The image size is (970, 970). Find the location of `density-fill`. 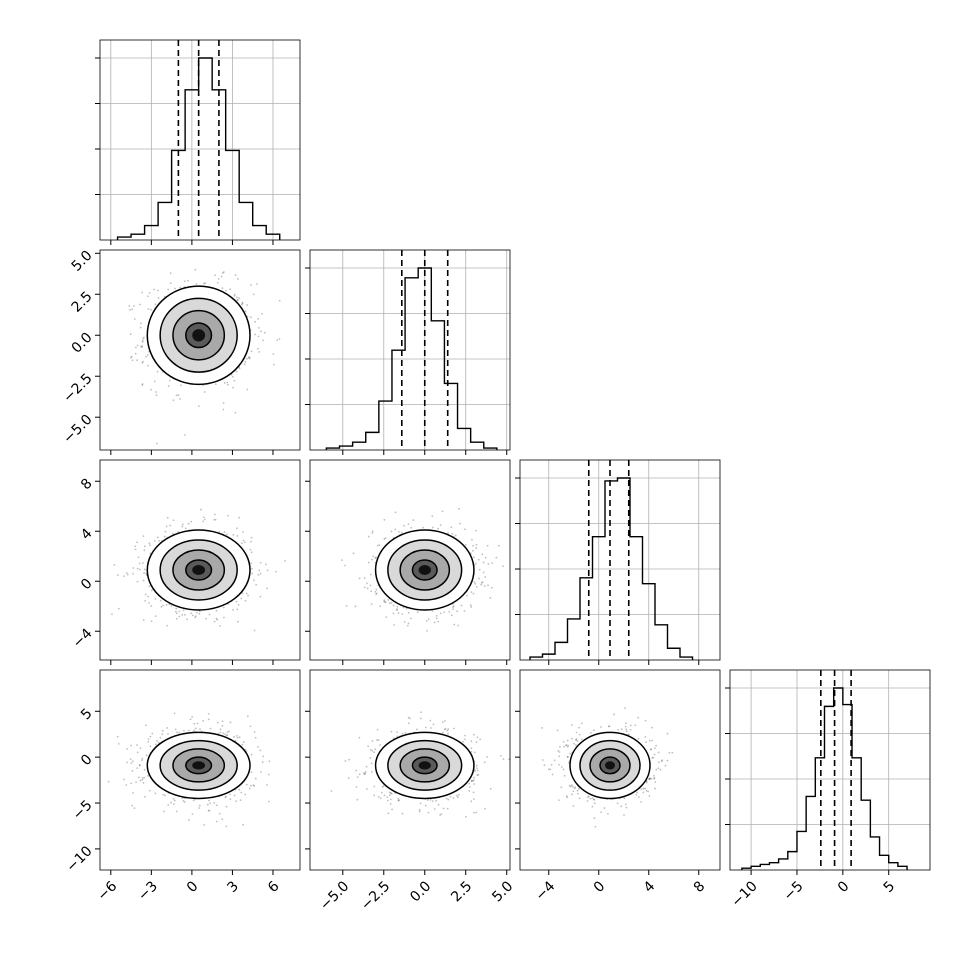

density-fill is located at coordinates (199, 765).